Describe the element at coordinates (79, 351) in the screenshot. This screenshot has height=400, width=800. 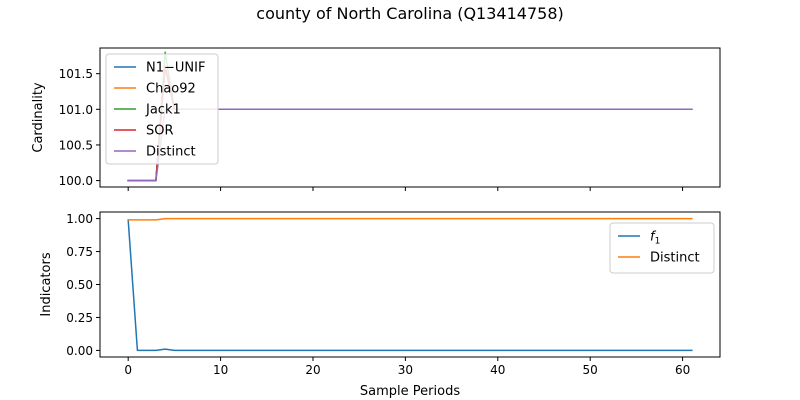
I see `y-tick-label: 0.00` at that location.